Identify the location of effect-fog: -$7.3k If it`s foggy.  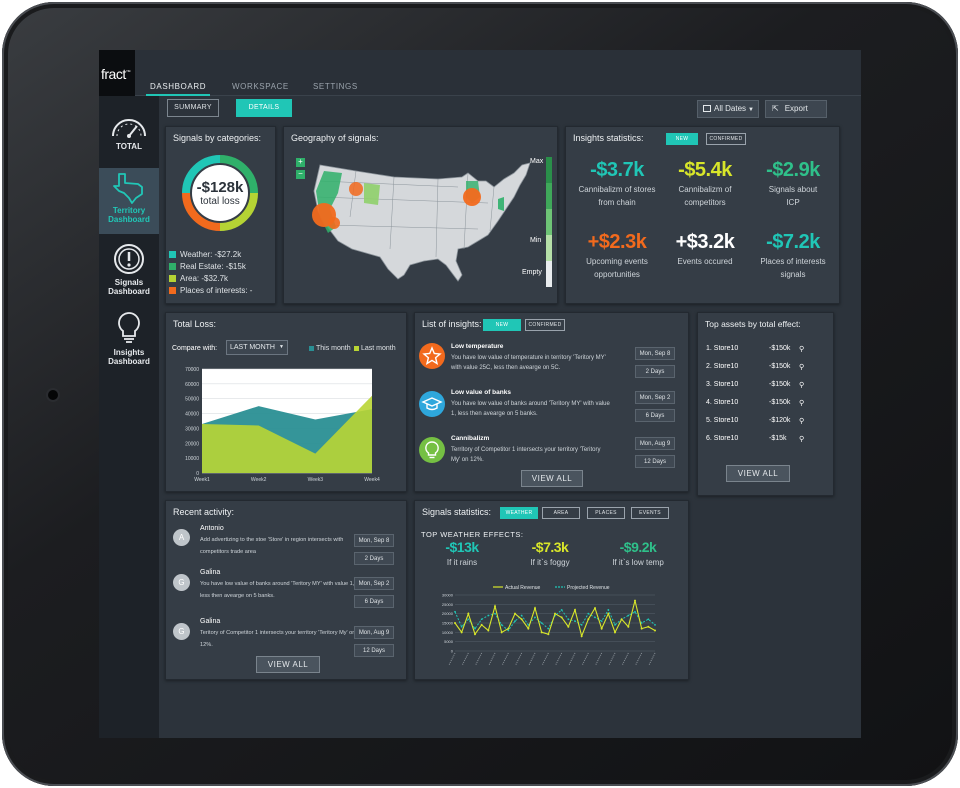
(550, 553).